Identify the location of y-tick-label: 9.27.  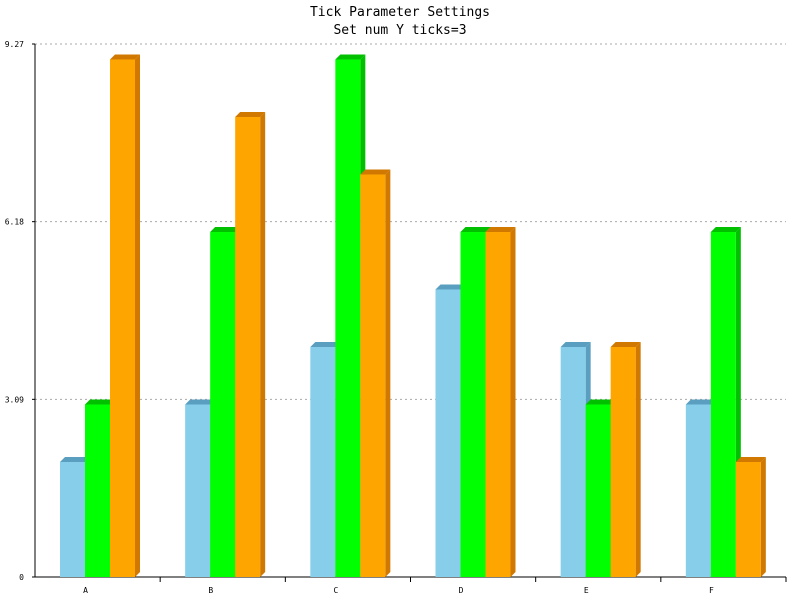
(14, 44).